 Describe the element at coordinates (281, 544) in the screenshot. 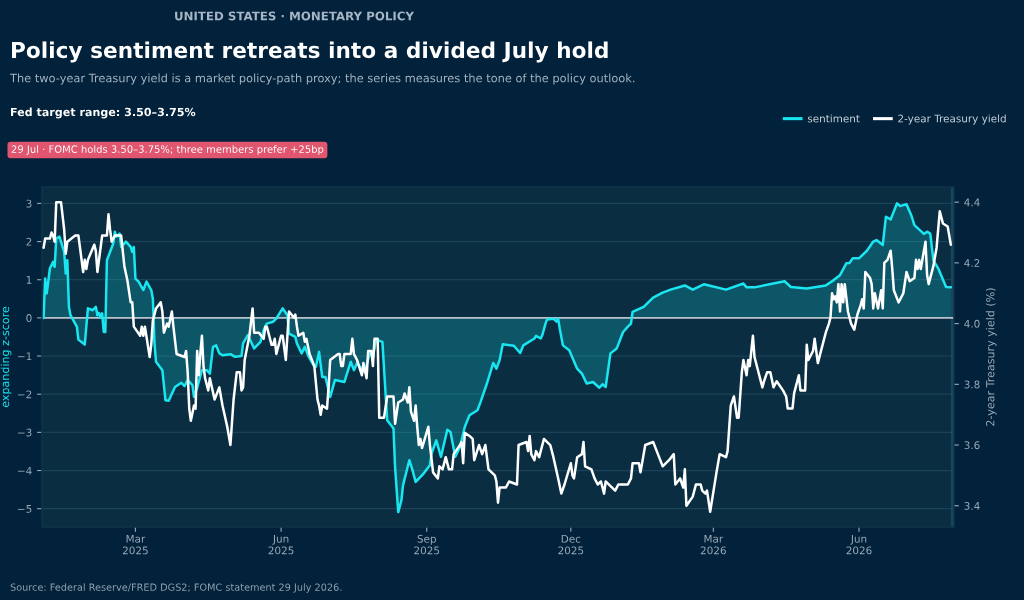

I see `x-tick-label: Jun 2025` at that location.